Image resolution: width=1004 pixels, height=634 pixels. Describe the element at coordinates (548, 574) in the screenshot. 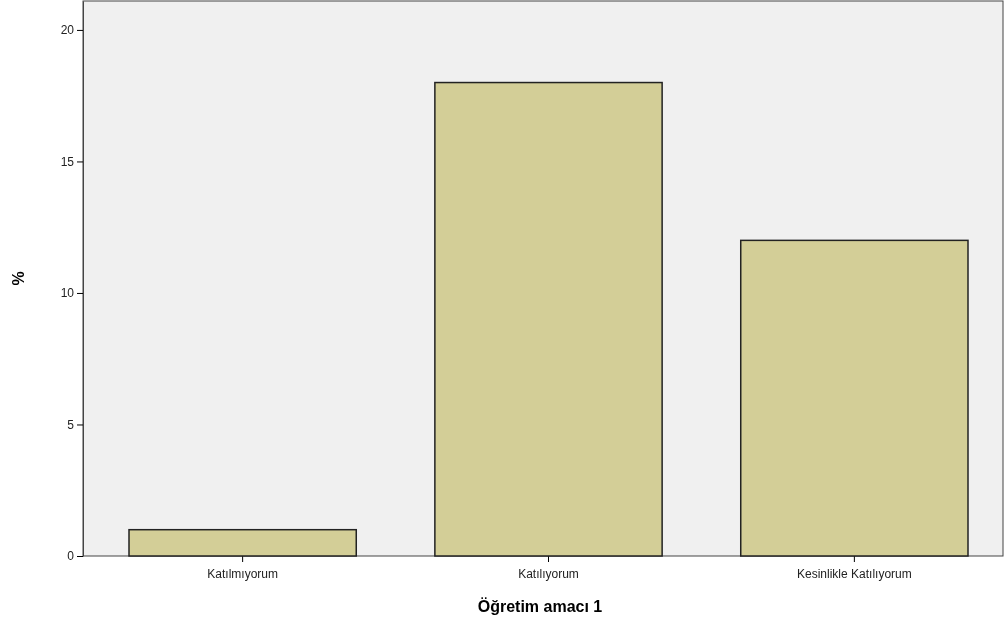

I see `x-tick-label: Katılıyorum` at that location.